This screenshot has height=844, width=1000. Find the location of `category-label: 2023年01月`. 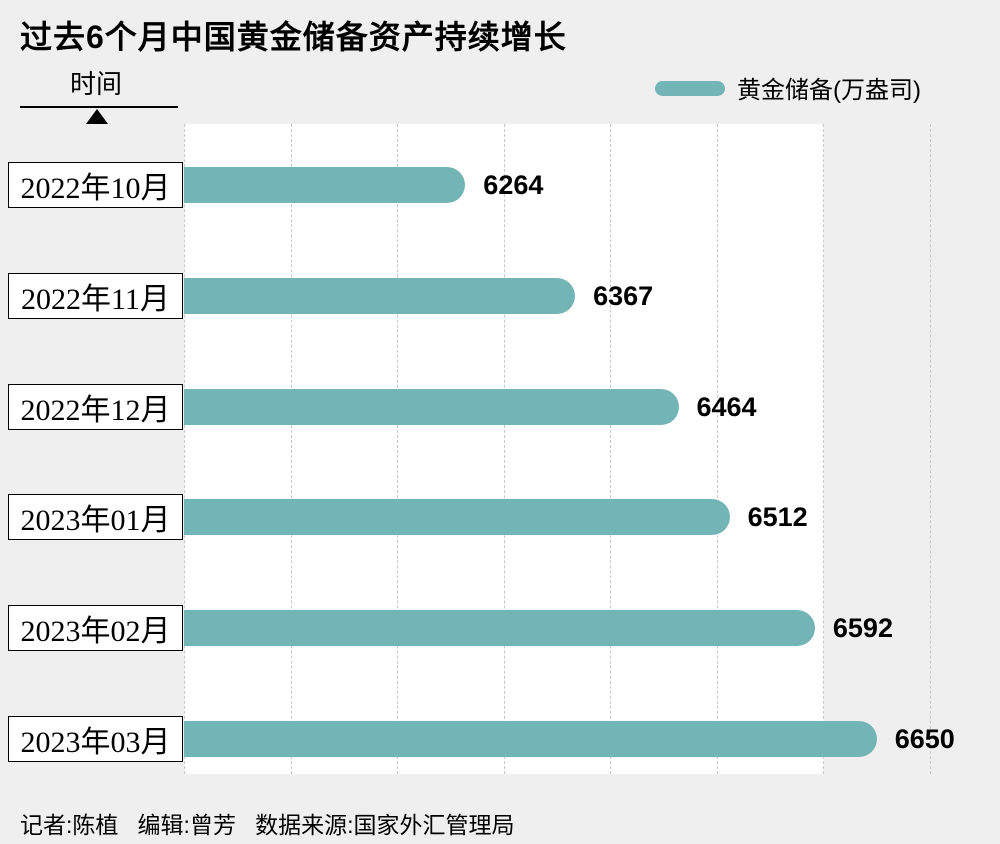

category-label: 2023年01月 is located at coordinates (95, 517).